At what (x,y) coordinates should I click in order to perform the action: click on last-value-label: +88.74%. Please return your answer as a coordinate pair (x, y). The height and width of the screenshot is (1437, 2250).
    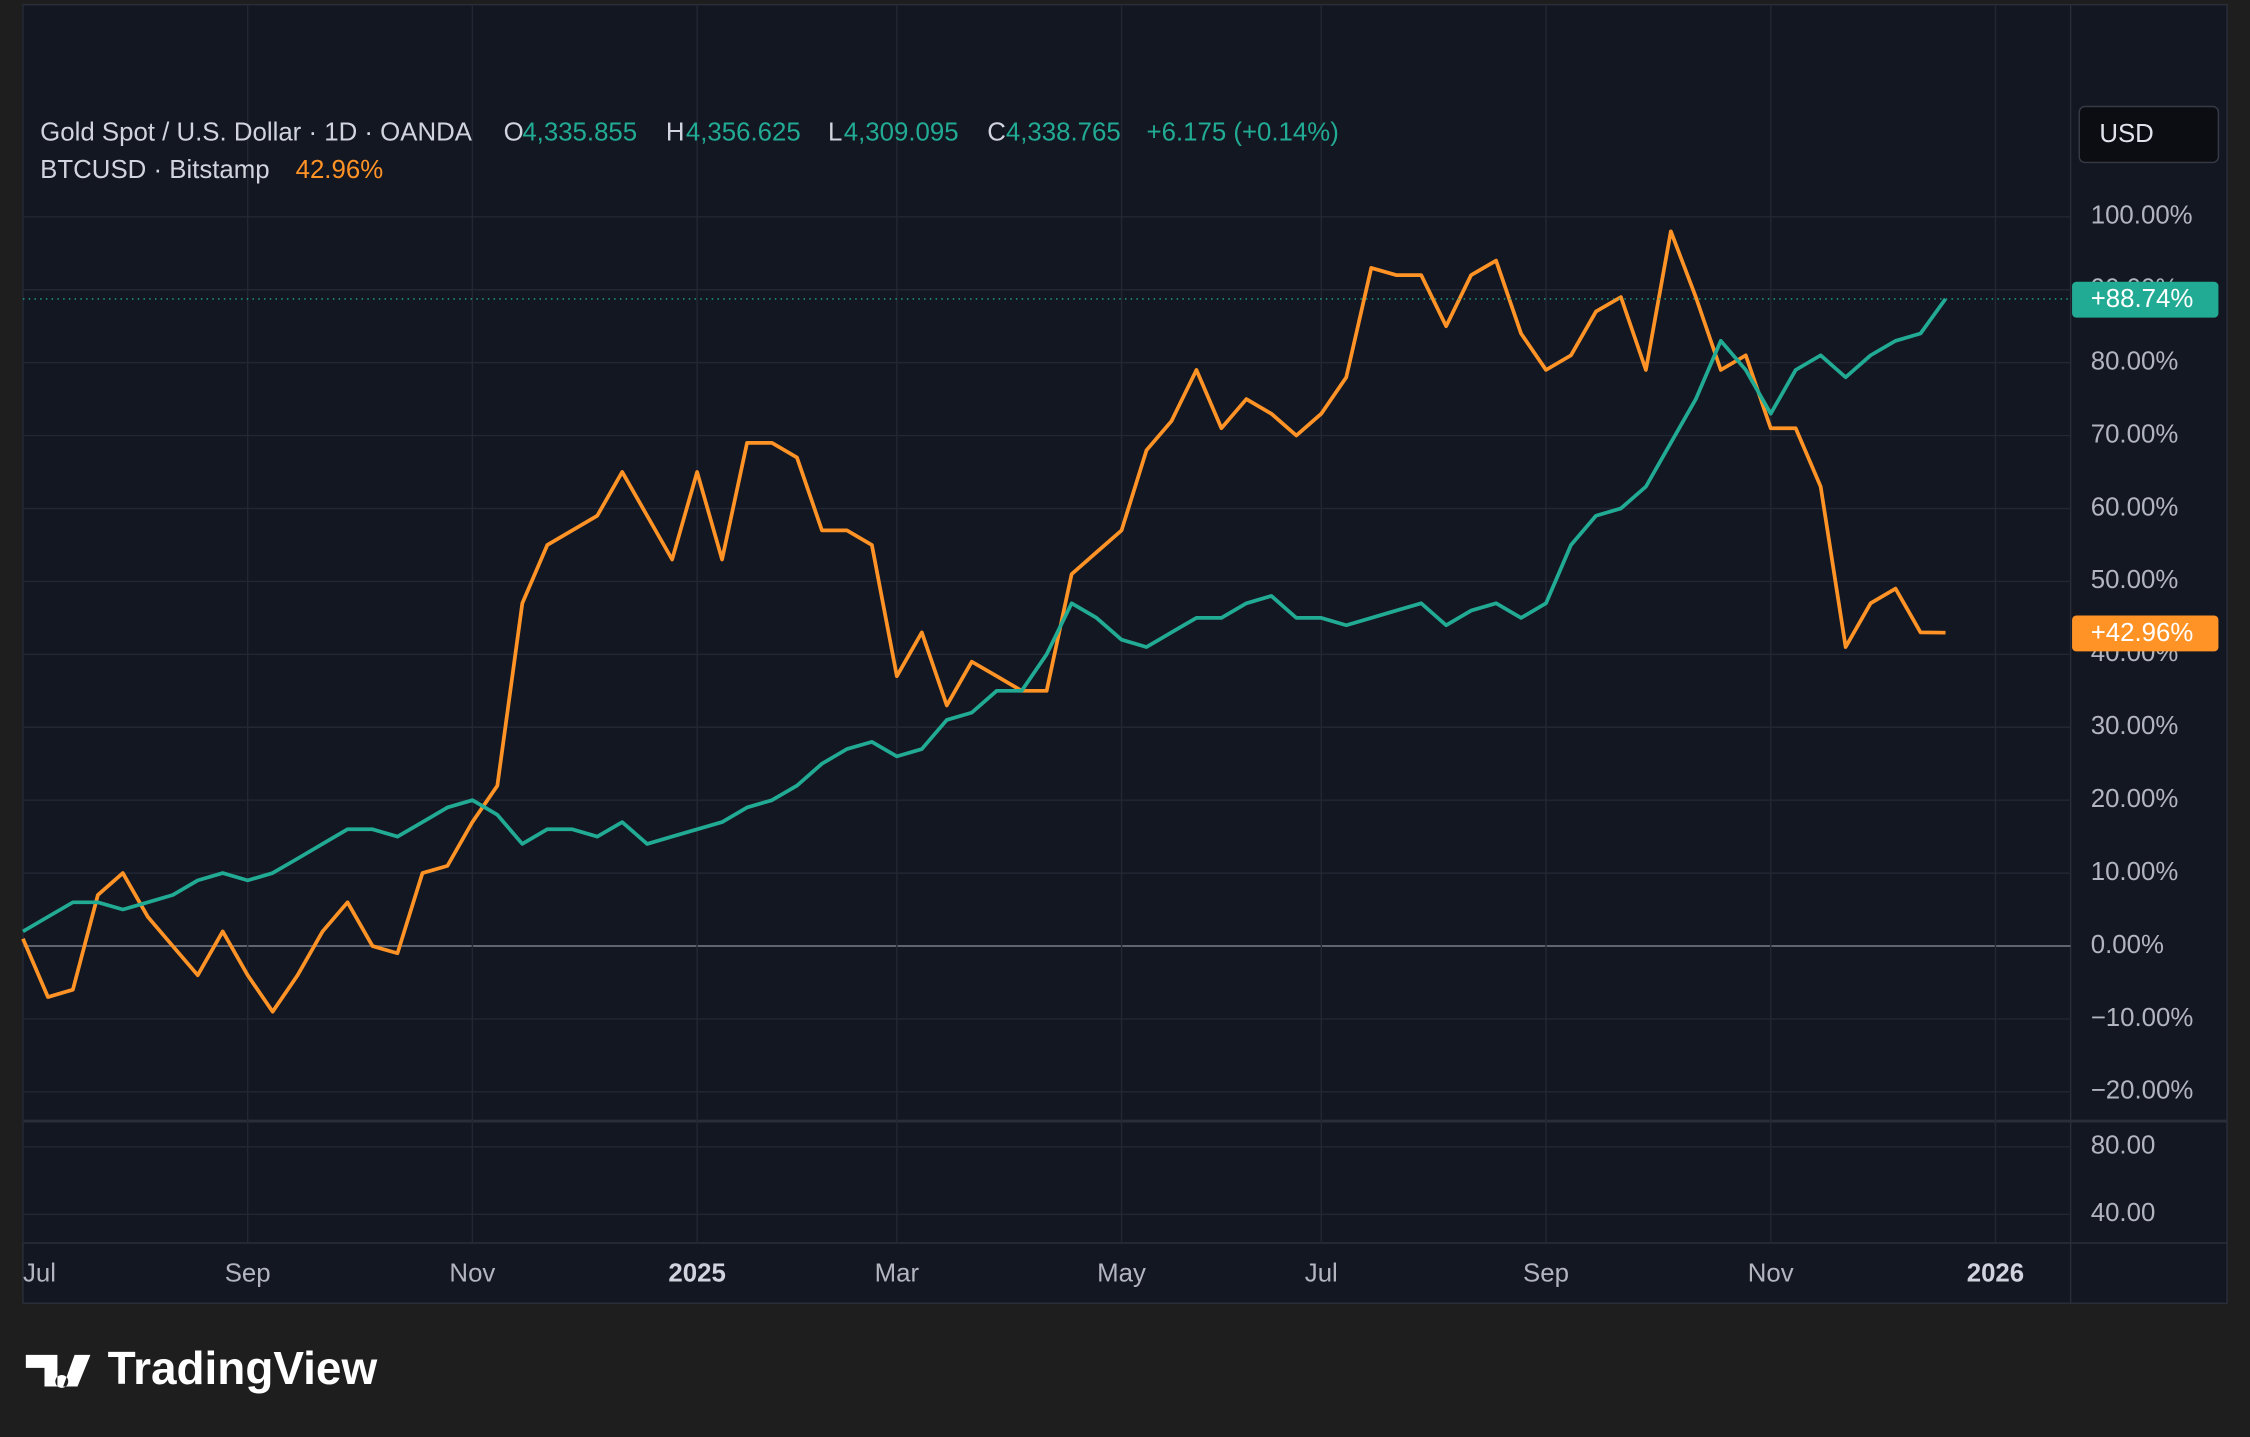
    Looking at the image, I should click on (2142, 299).